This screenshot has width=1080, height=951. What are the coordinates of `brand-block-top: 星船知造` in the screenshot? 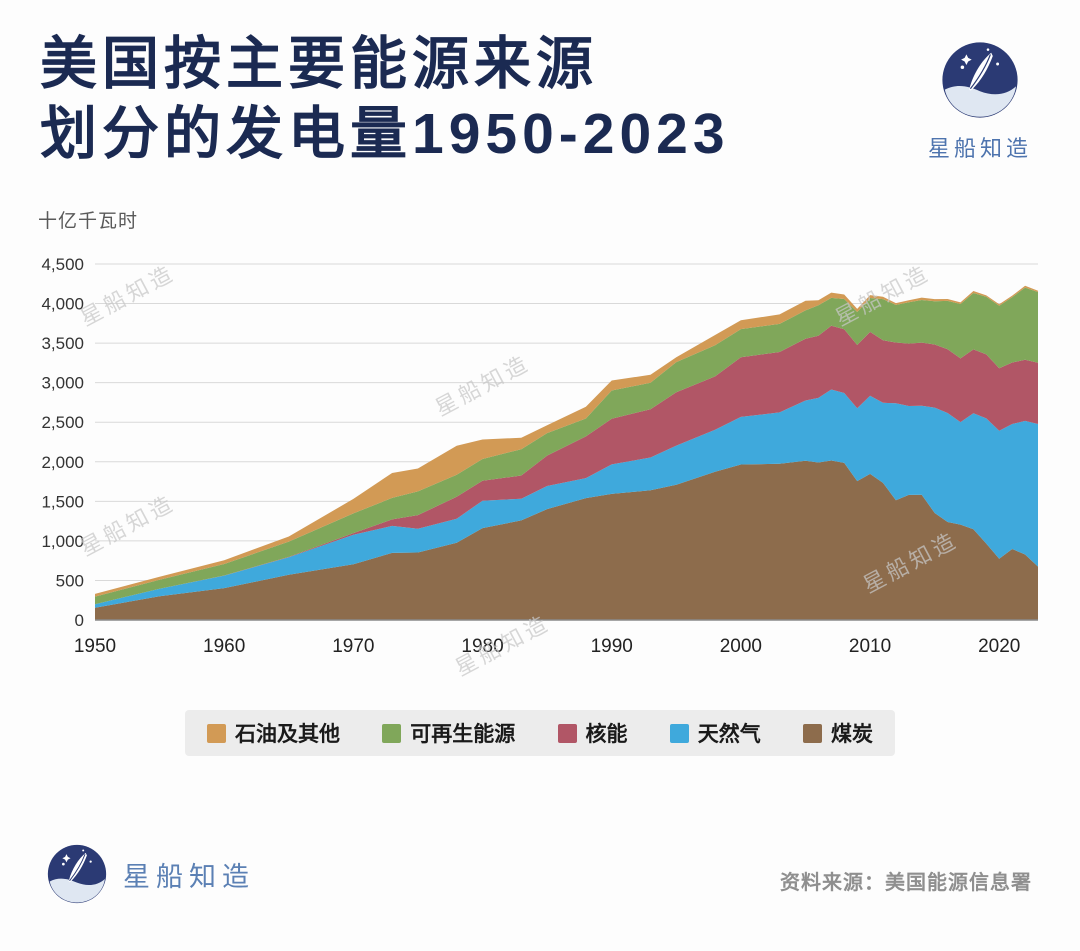 It's located at (980, 101).